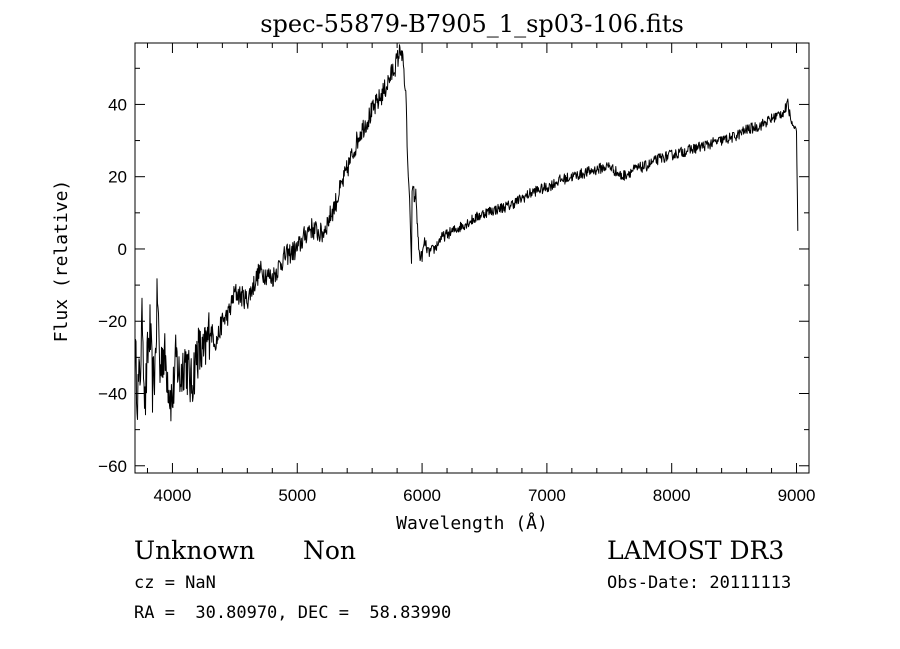  I want to click on x-tick-label: 6000, so click(422, 495).